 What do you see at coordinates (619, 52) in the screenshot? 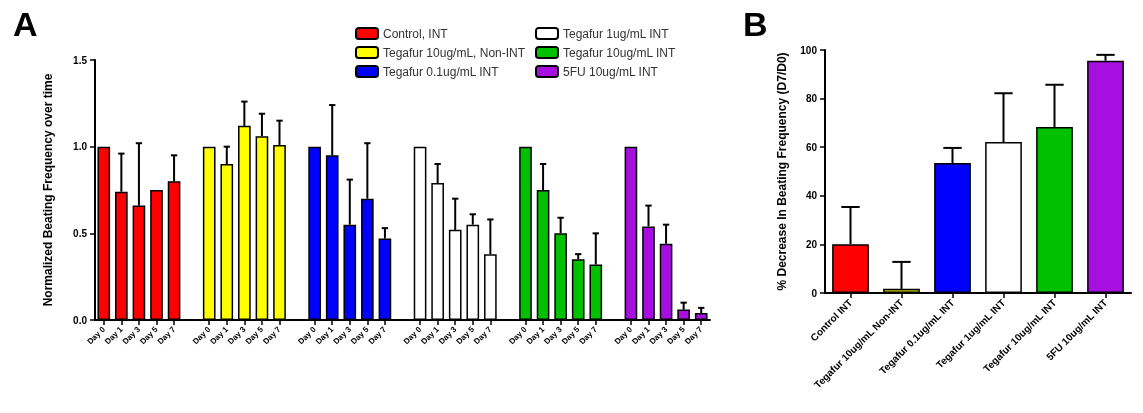
I see `legend-label: Tegafur 10ug/mL INT` at bounding box center [619, 52].